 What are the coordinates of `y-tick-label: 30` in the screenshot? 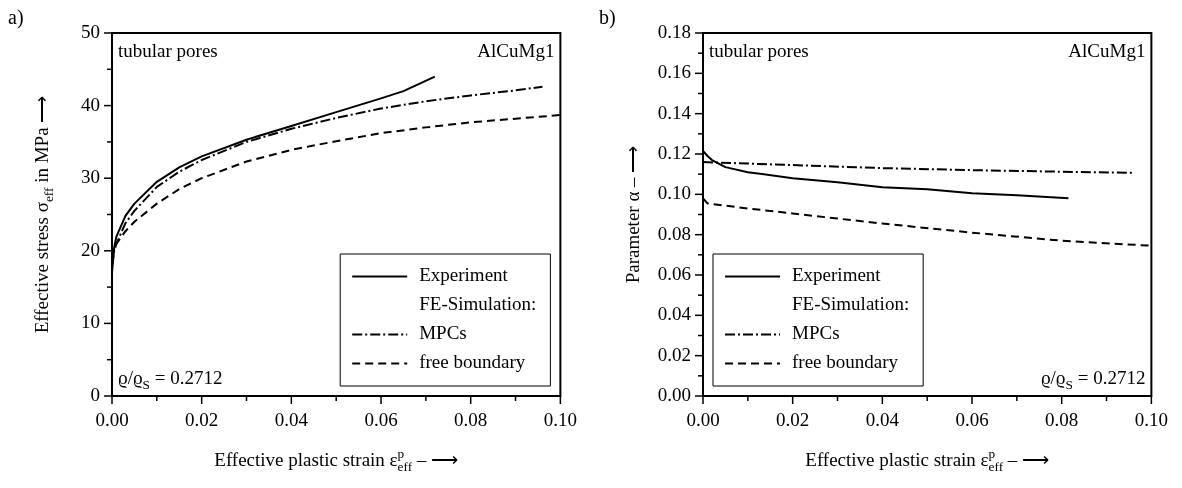 It's located at (90, 177).